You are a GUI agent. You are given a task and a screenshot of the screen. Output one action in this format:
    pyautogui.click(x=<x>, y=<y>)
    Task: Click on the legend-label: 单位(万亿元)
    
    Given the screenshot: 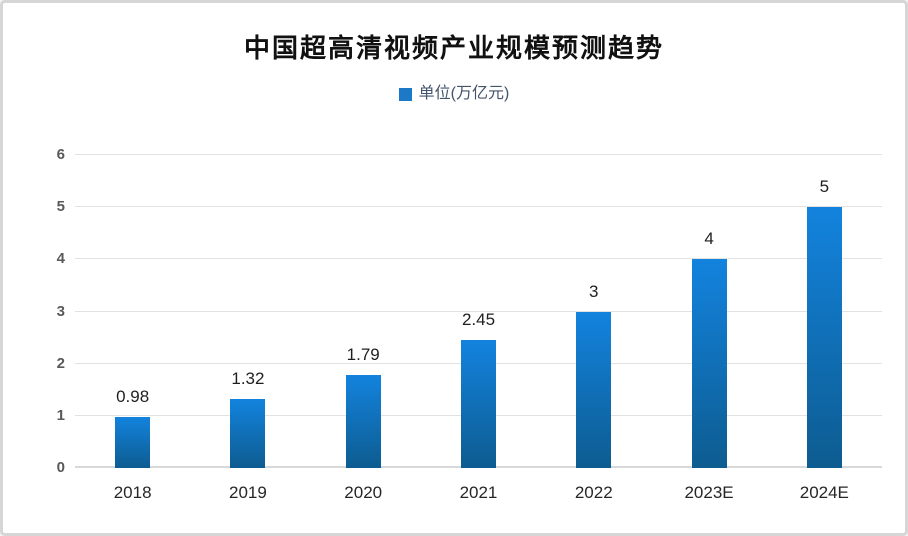 What is the action you would take?
    pyautogui.click(x=464, y=93)
    